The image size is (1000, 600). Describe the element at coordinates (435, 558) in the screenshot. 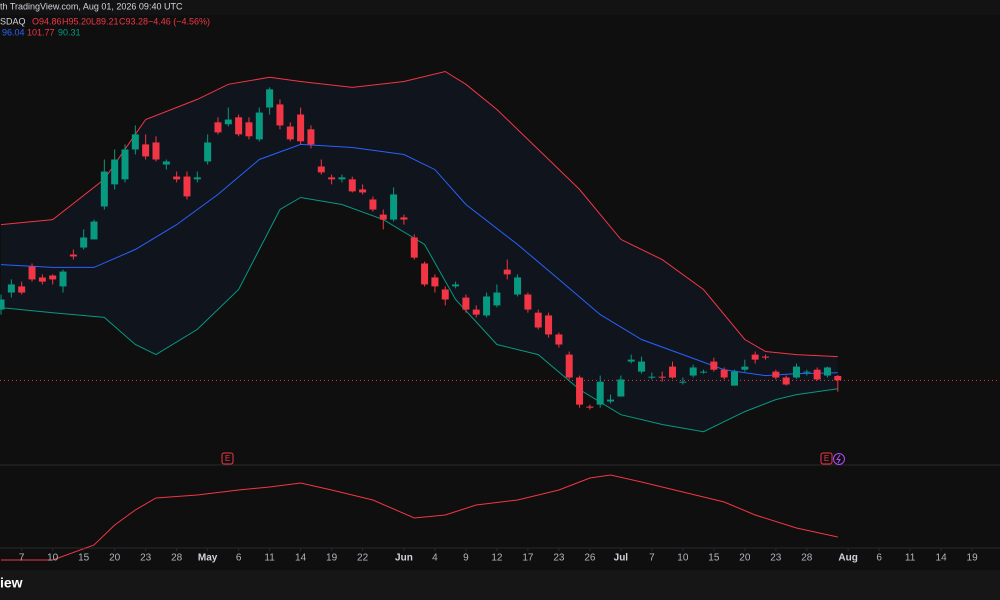

I see `x-tick-label: 4` at that location.